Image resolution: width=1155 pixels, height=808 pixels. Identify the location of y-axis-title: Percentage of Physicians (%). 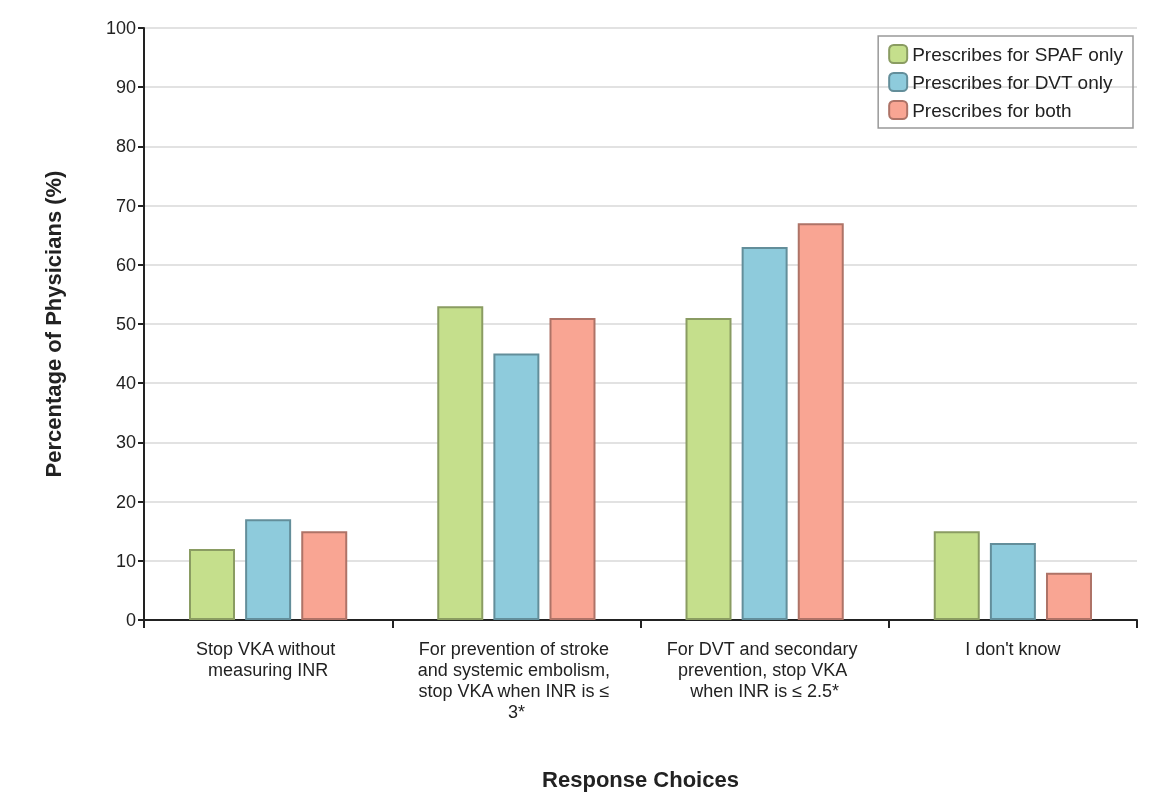
(53, 324).